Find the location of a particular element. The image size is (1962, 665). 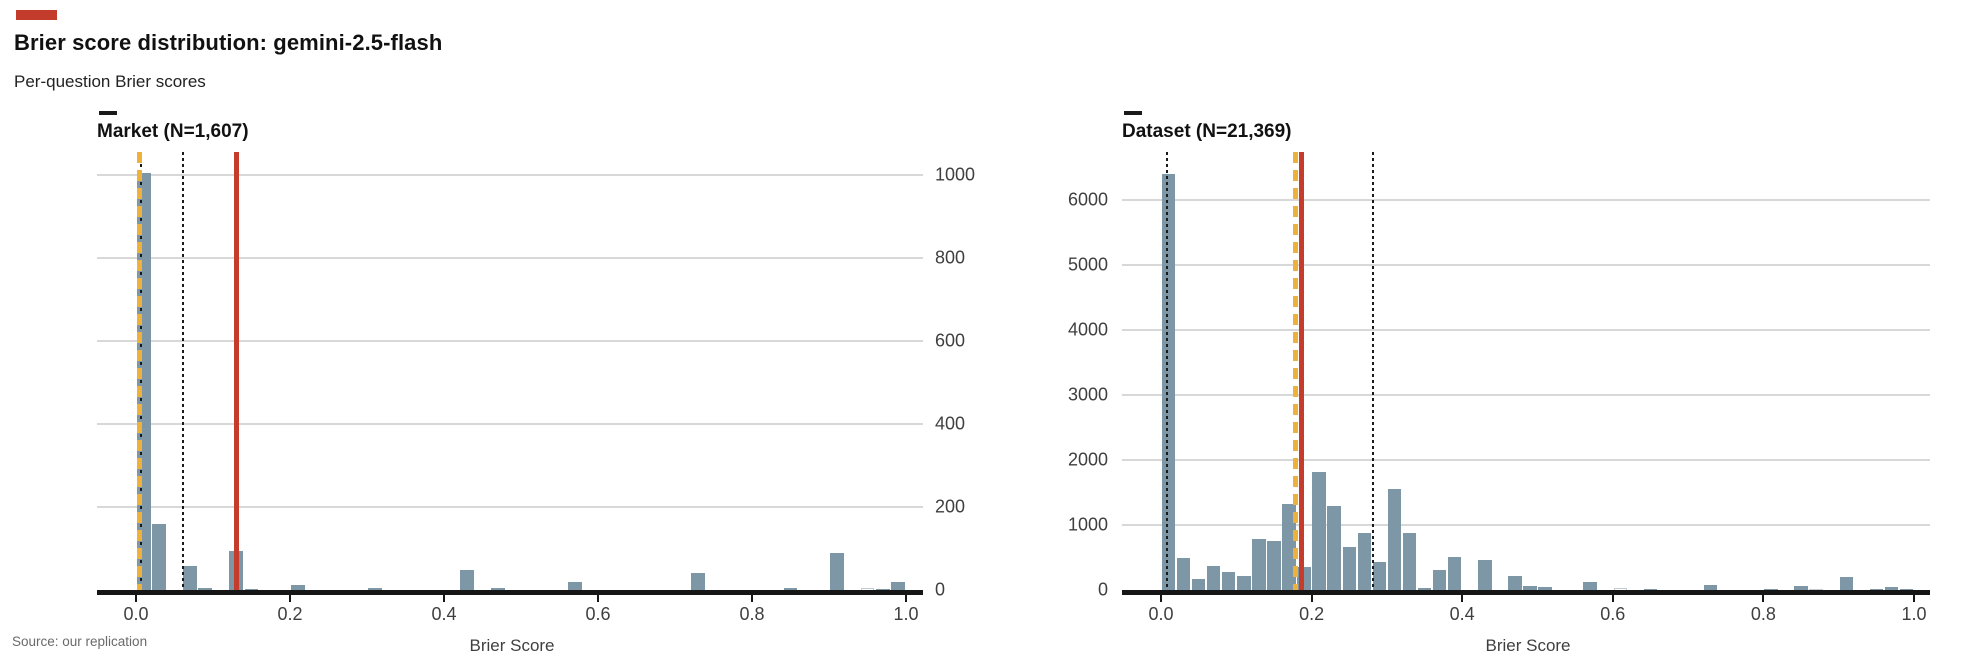

y-tick-label: 800 is located at coordinates (950, 257).